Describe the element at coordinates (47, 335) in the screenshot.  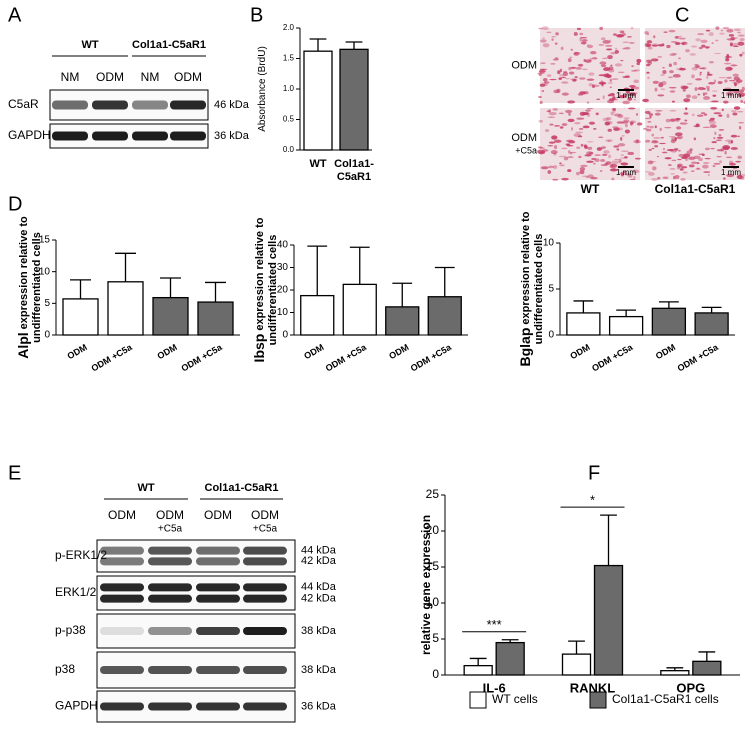
I see `y-tick-label: 0` at that location.